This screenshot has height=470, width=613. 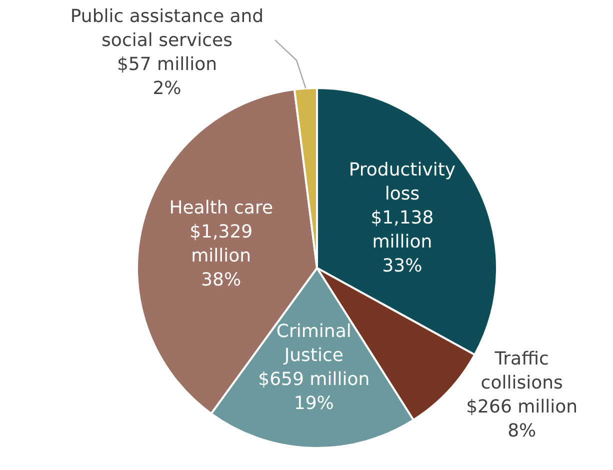 What do you see at coordinates (521, 371) in the screenshot?
I see `slice-label: Traffic collisions` at bounding box center [521, 371].